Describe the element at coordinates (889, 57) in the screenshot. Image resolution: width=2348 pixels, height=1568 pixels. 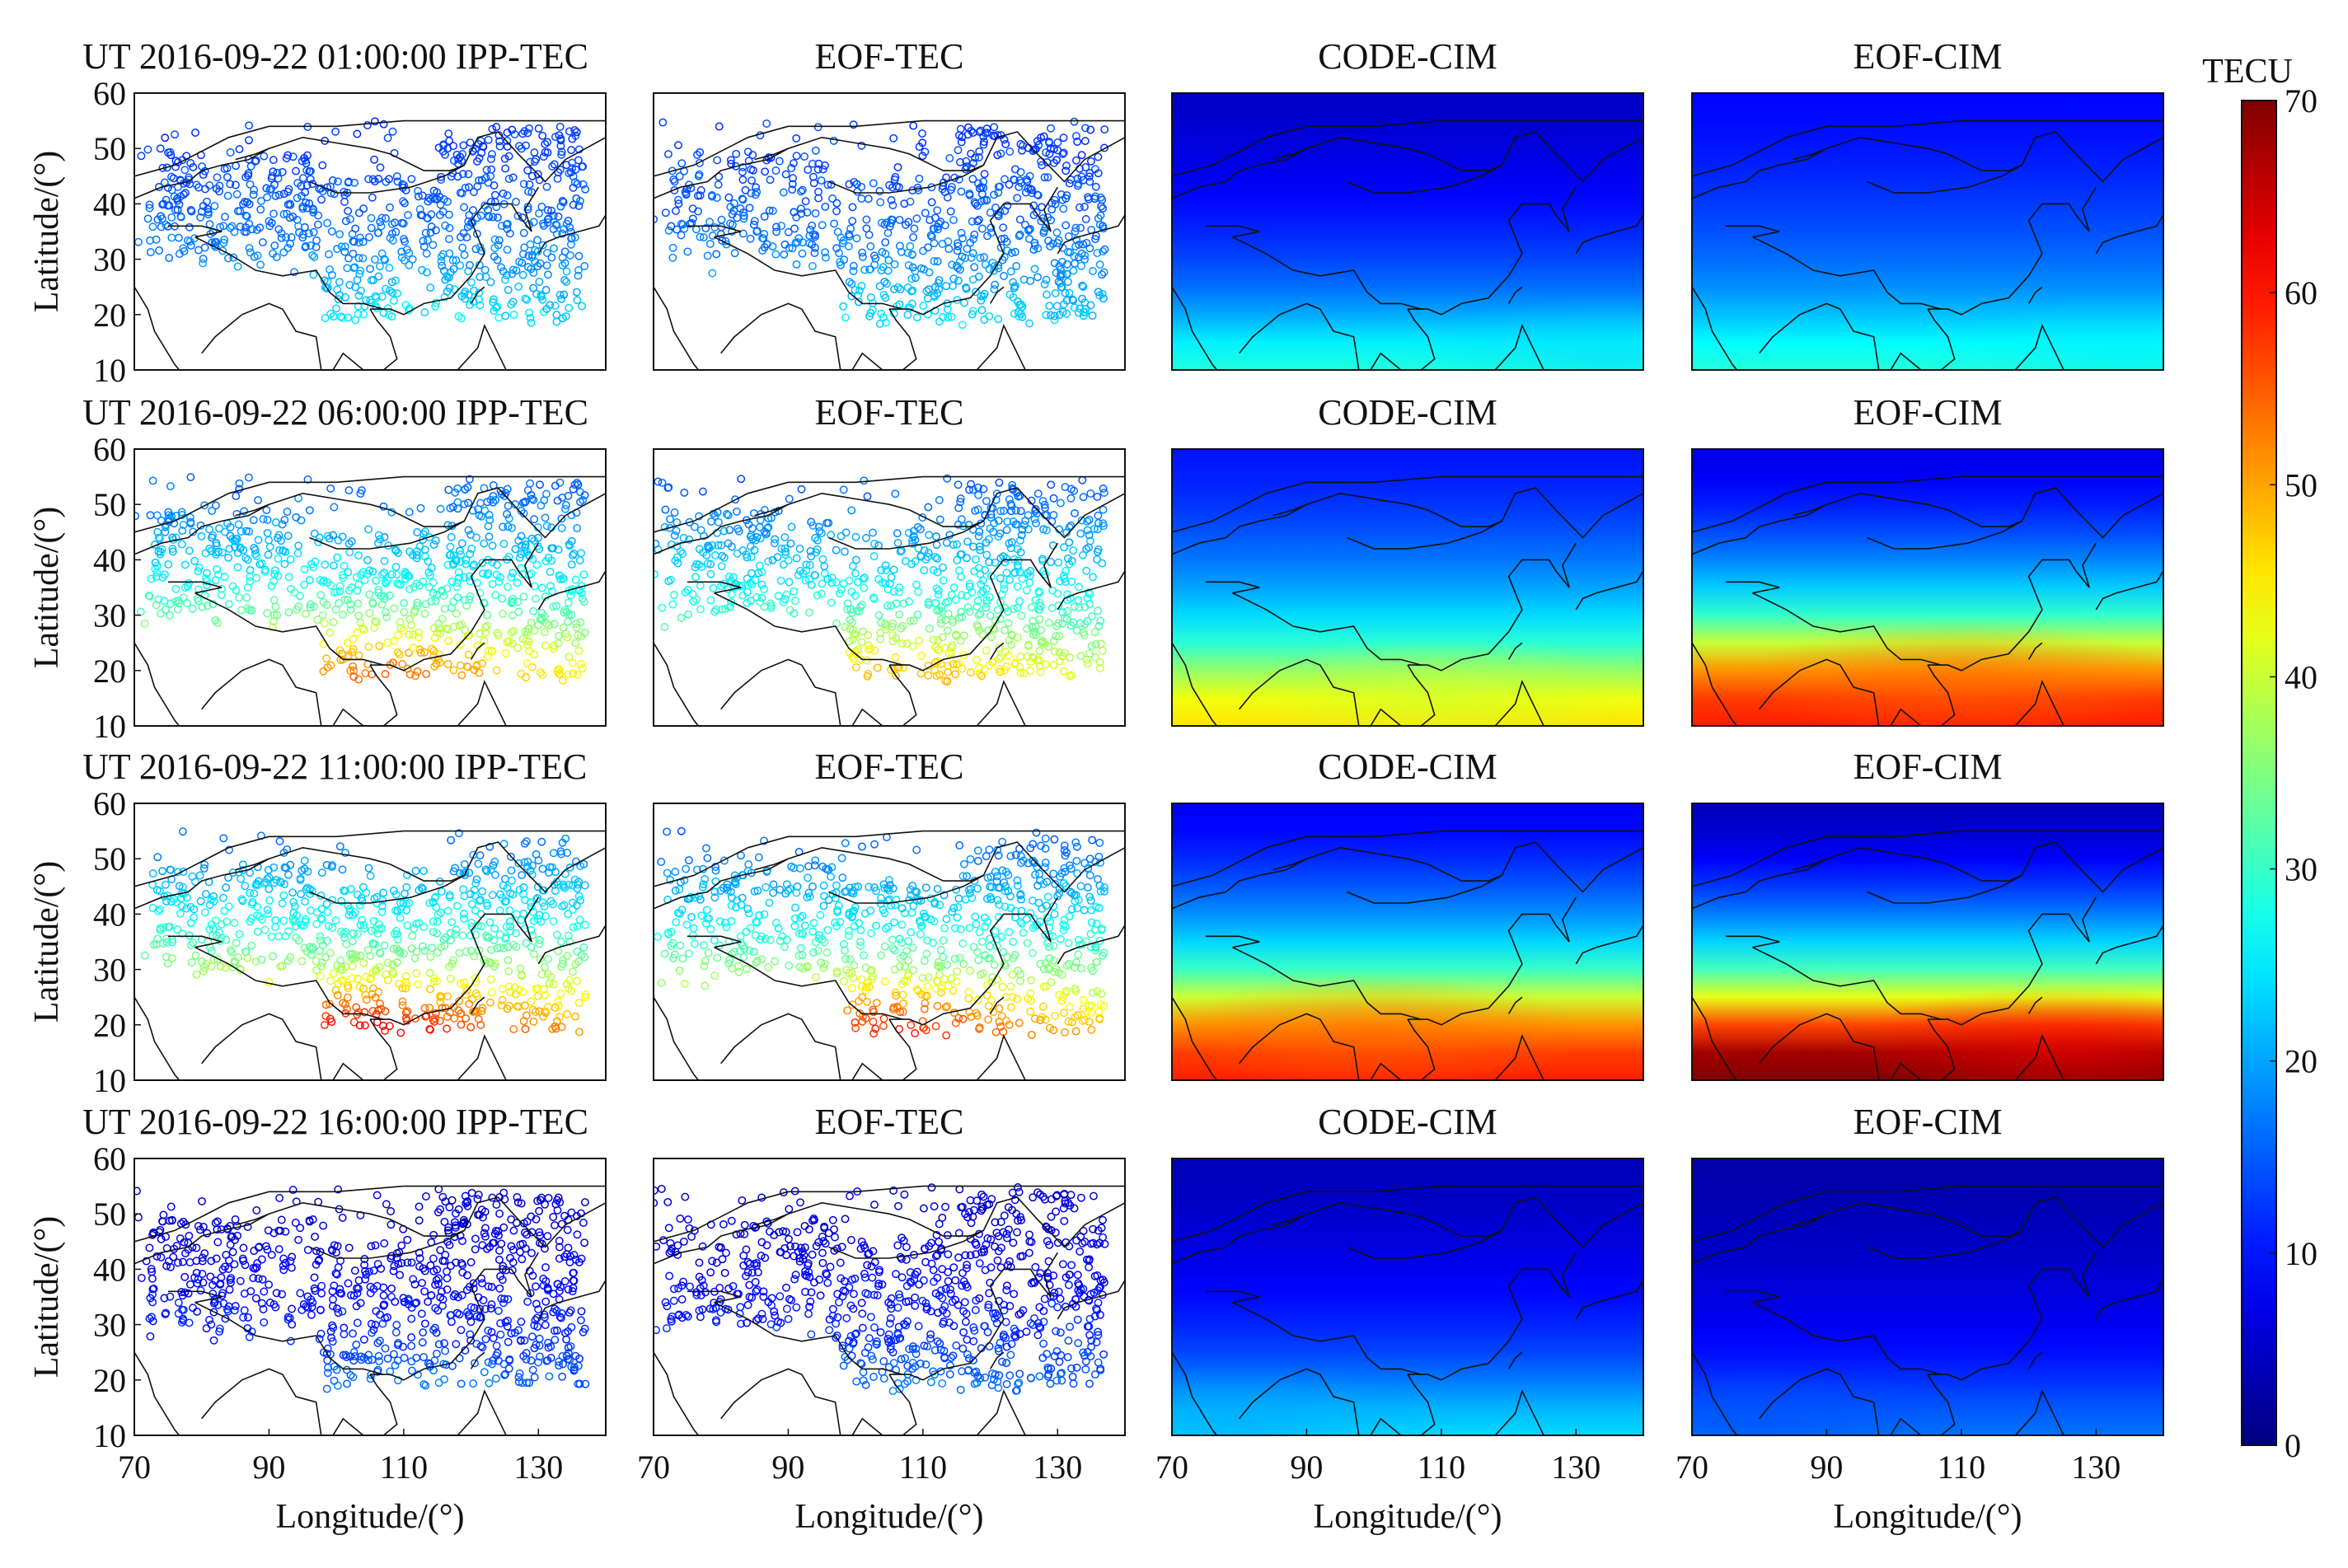
I see `panel-title: EOF-TEC` at that location.